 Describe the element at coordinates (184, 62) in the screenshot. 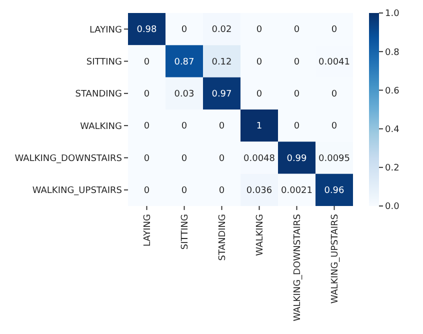

I see `data-label: 0.87` at that location.